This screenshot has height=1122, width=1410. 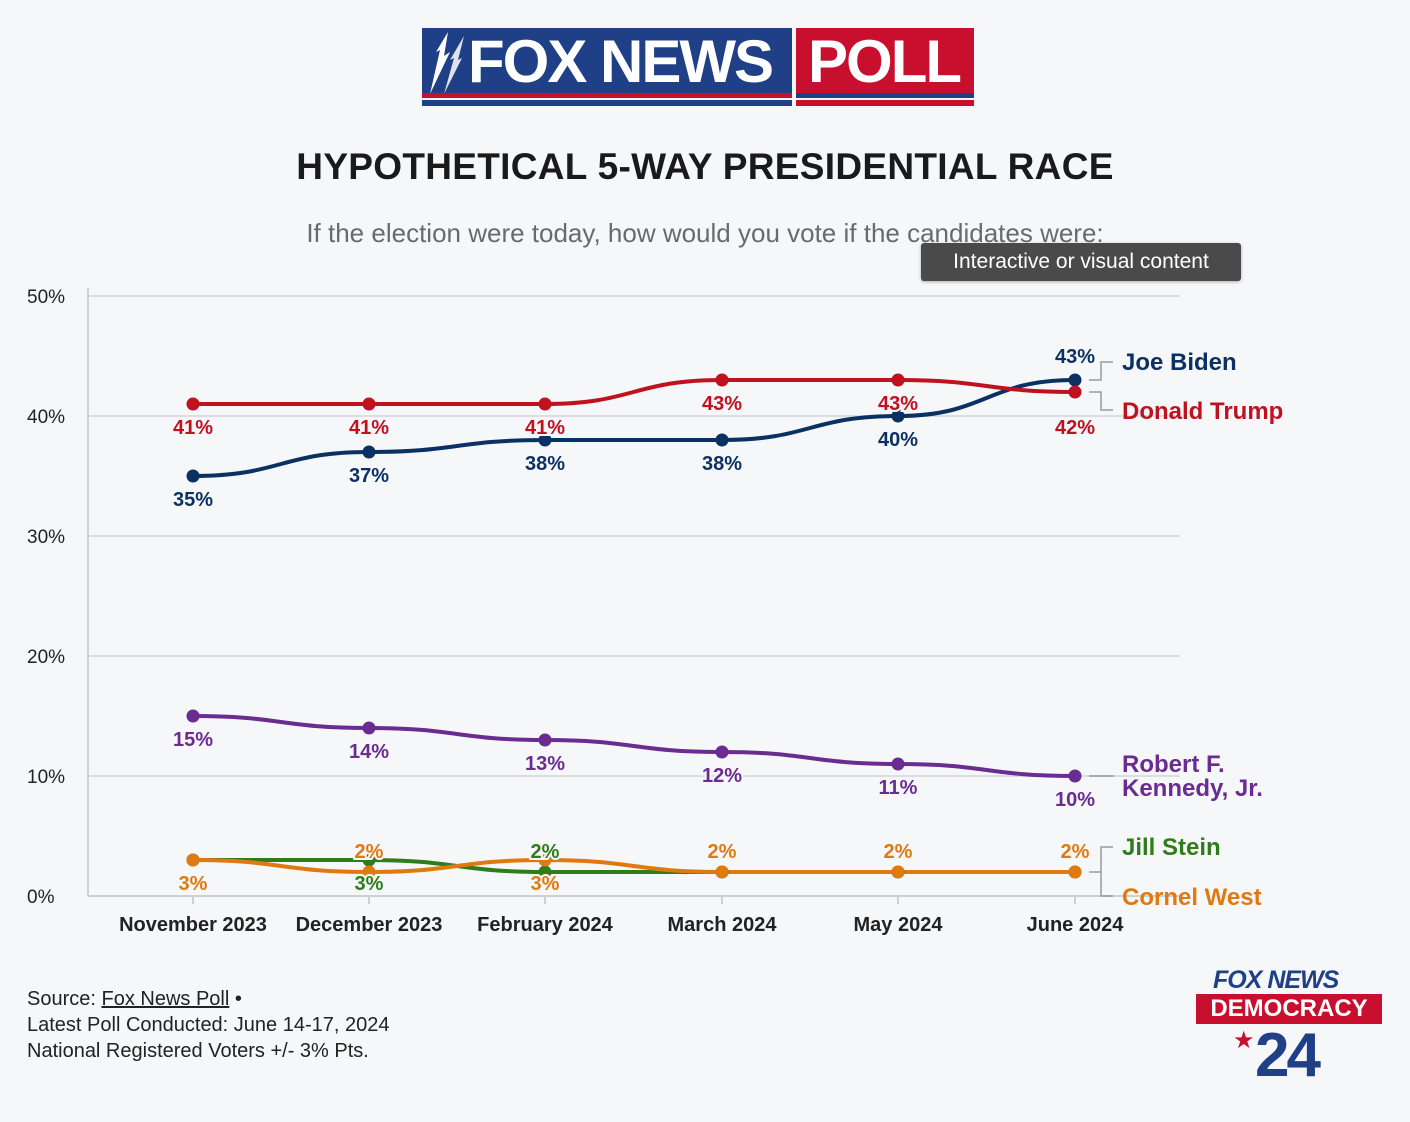 What do you see at coordinates (634, 392) in the screenshot?
I see `series-line-donald-trump` at bounding box center [634, 392].